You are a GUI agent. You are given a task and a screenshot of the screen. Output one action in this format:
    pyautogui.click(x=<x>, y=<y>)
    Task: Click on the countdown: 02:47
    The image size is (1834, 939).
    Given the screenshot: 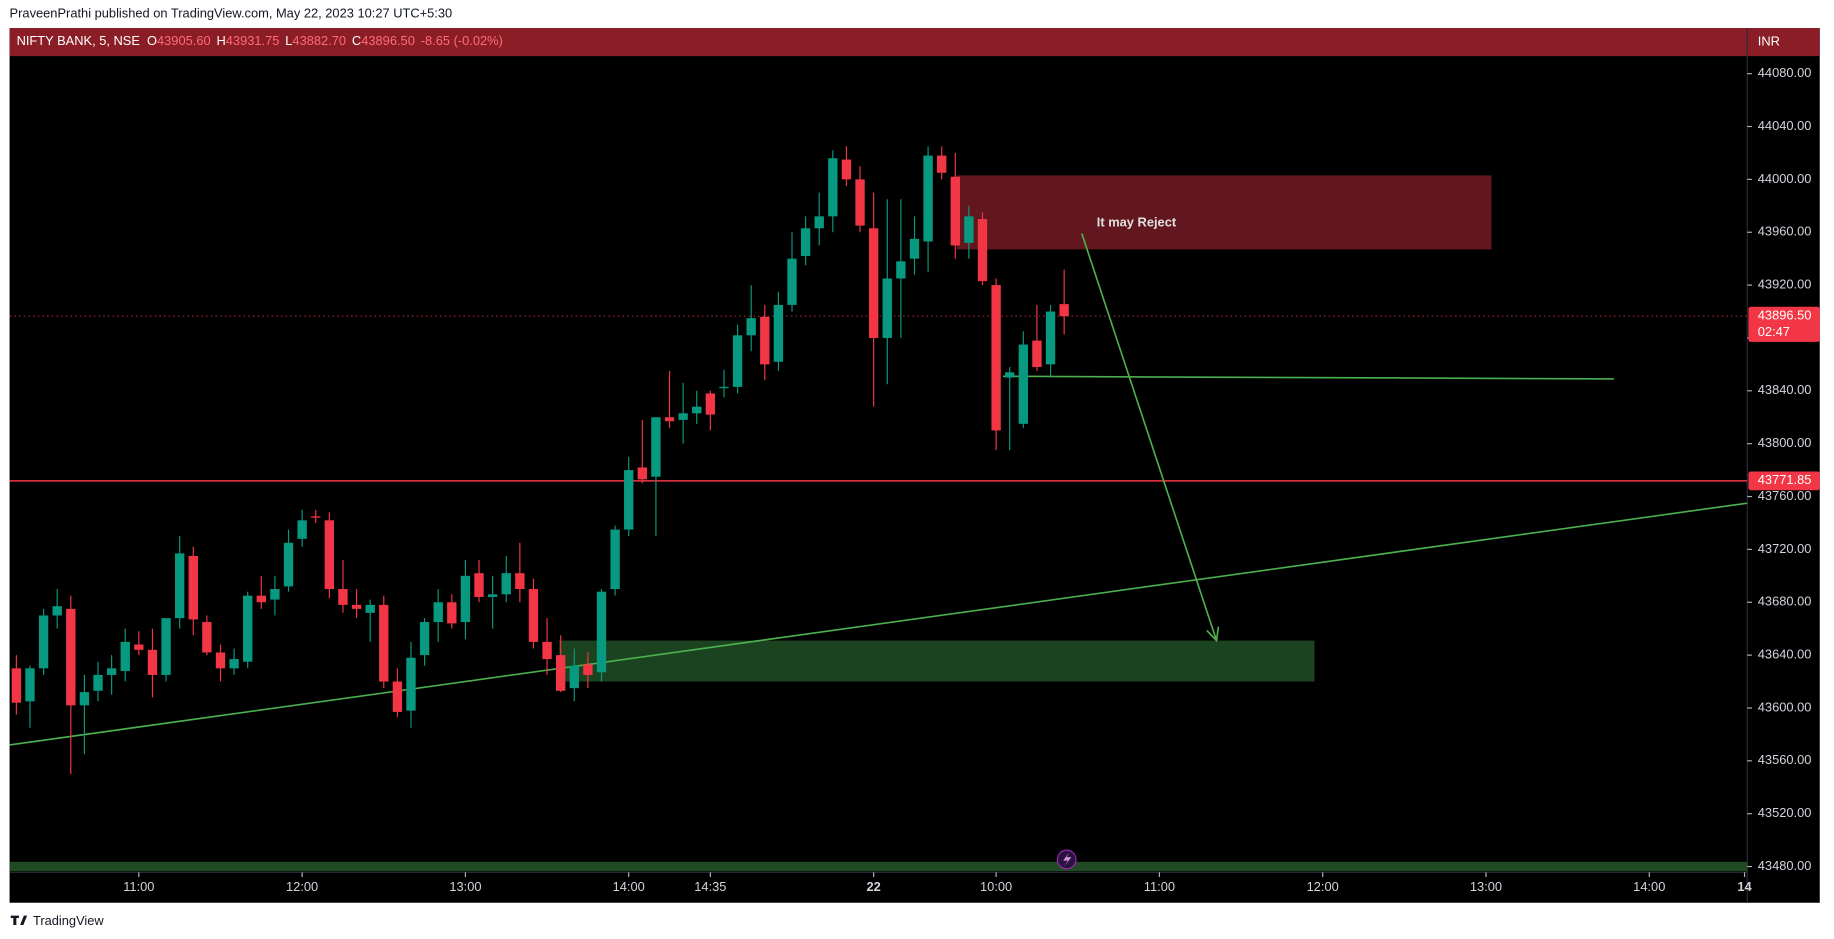 What is the action you would take?
    pyautogui.click(x=1774, y=331)
    